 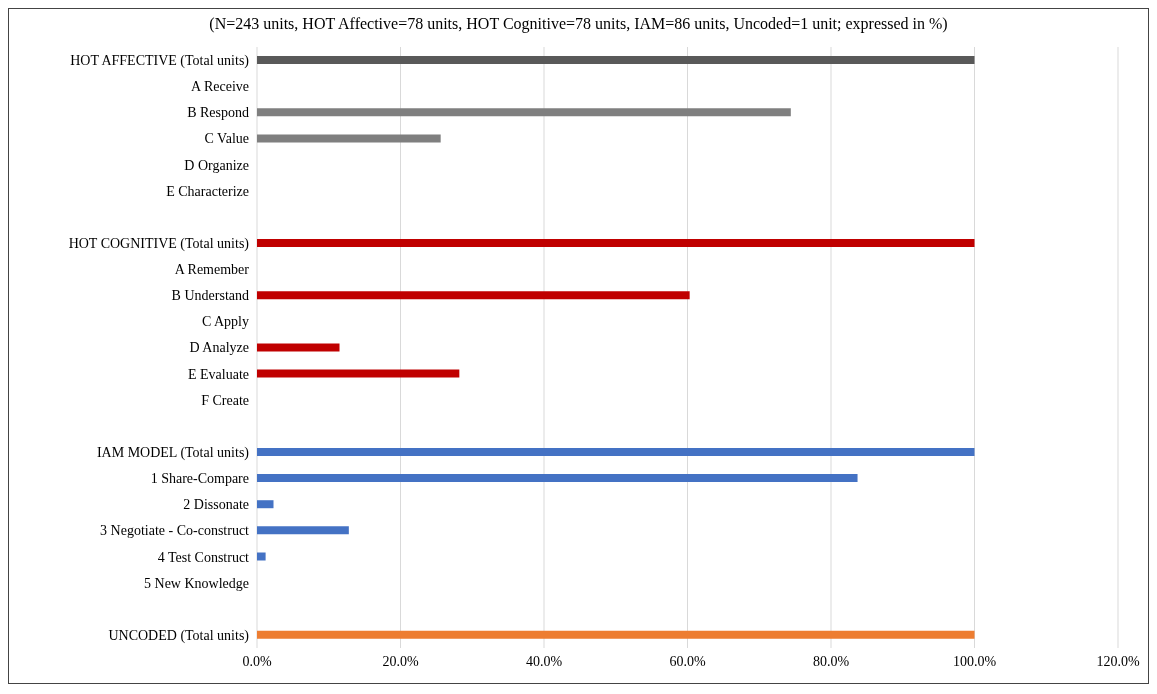 I want to click on x-tick-label: 60.0%, so click(x=687, y=661).